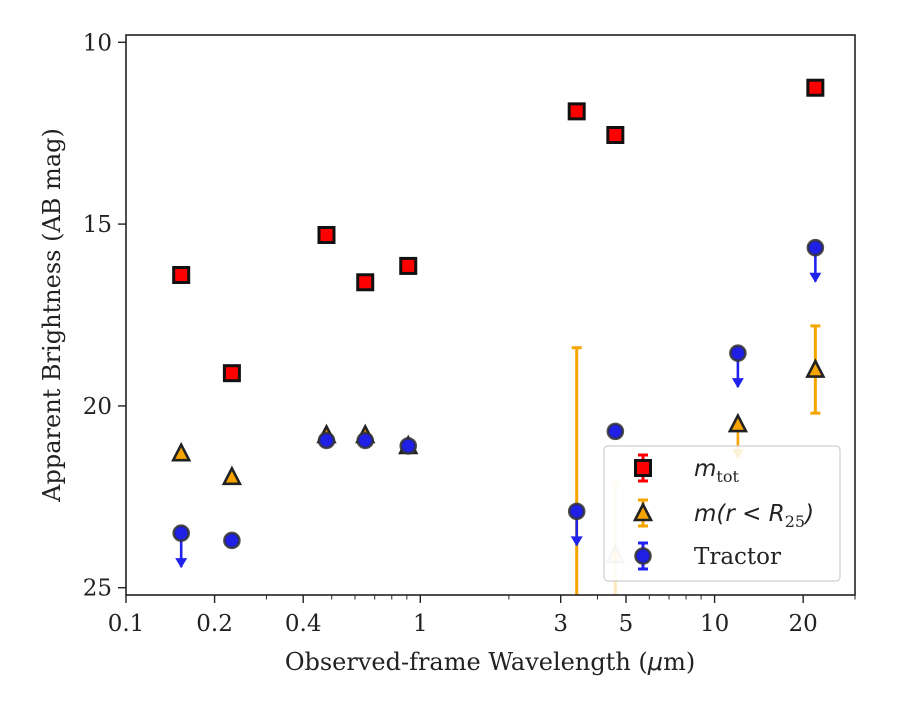  I want to click on legend: mtot m(r < R25) Tractor, so click(722, 513).